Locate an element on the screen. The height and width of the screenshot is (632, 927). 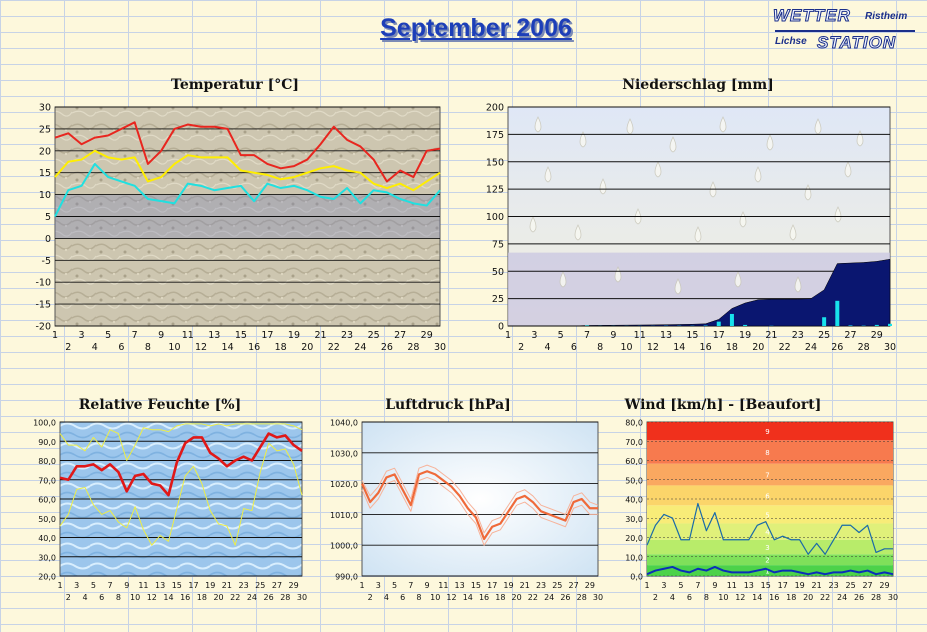
temperature-xtick-label: 5 is located at coordinates (108, 335).